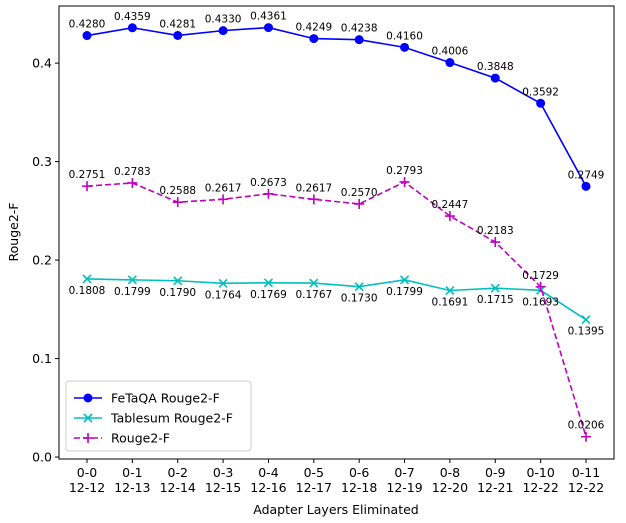 Image resolution: width=626 pixels, height=523 pixels. Describe the element at coordinates (87, 175) in the screenshot. I see `data-label: 0.2751` at that location.